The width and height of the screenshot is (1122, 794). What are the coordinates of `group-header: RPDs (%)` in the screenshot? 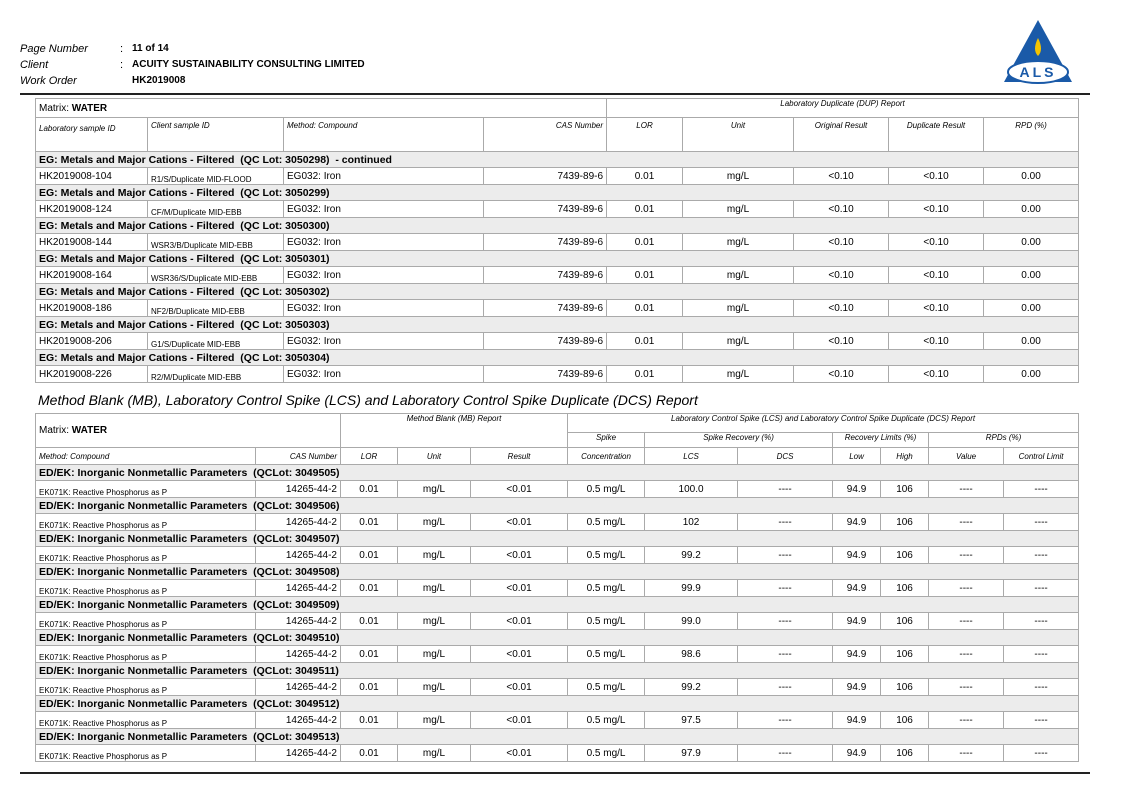 It's located at (1004, 440).